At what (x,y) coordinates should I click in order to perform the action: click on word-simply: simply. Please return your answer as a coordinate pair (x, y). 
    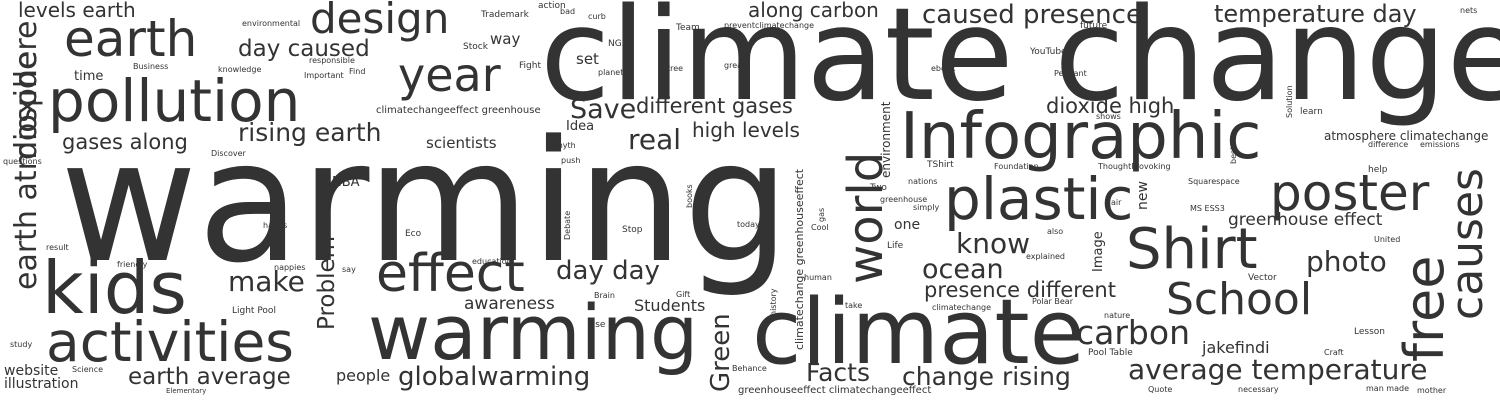
    Looking at the image, I should click on (926, 207).